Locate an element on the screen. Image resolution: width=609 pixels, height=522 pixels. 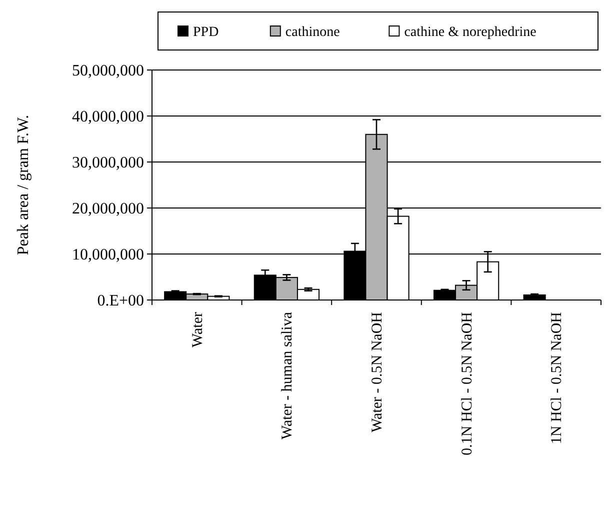
y-tick-label: 0.E+00 is located at coordinates (120, 301).